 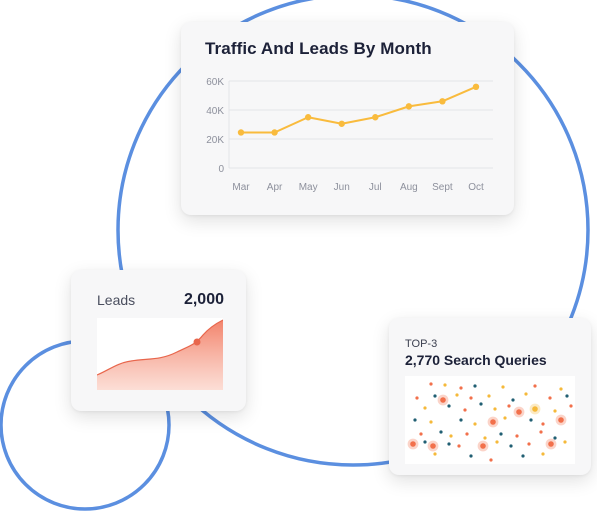 I want to click on y-tick-label: 20K, so click(x=215, y=140).